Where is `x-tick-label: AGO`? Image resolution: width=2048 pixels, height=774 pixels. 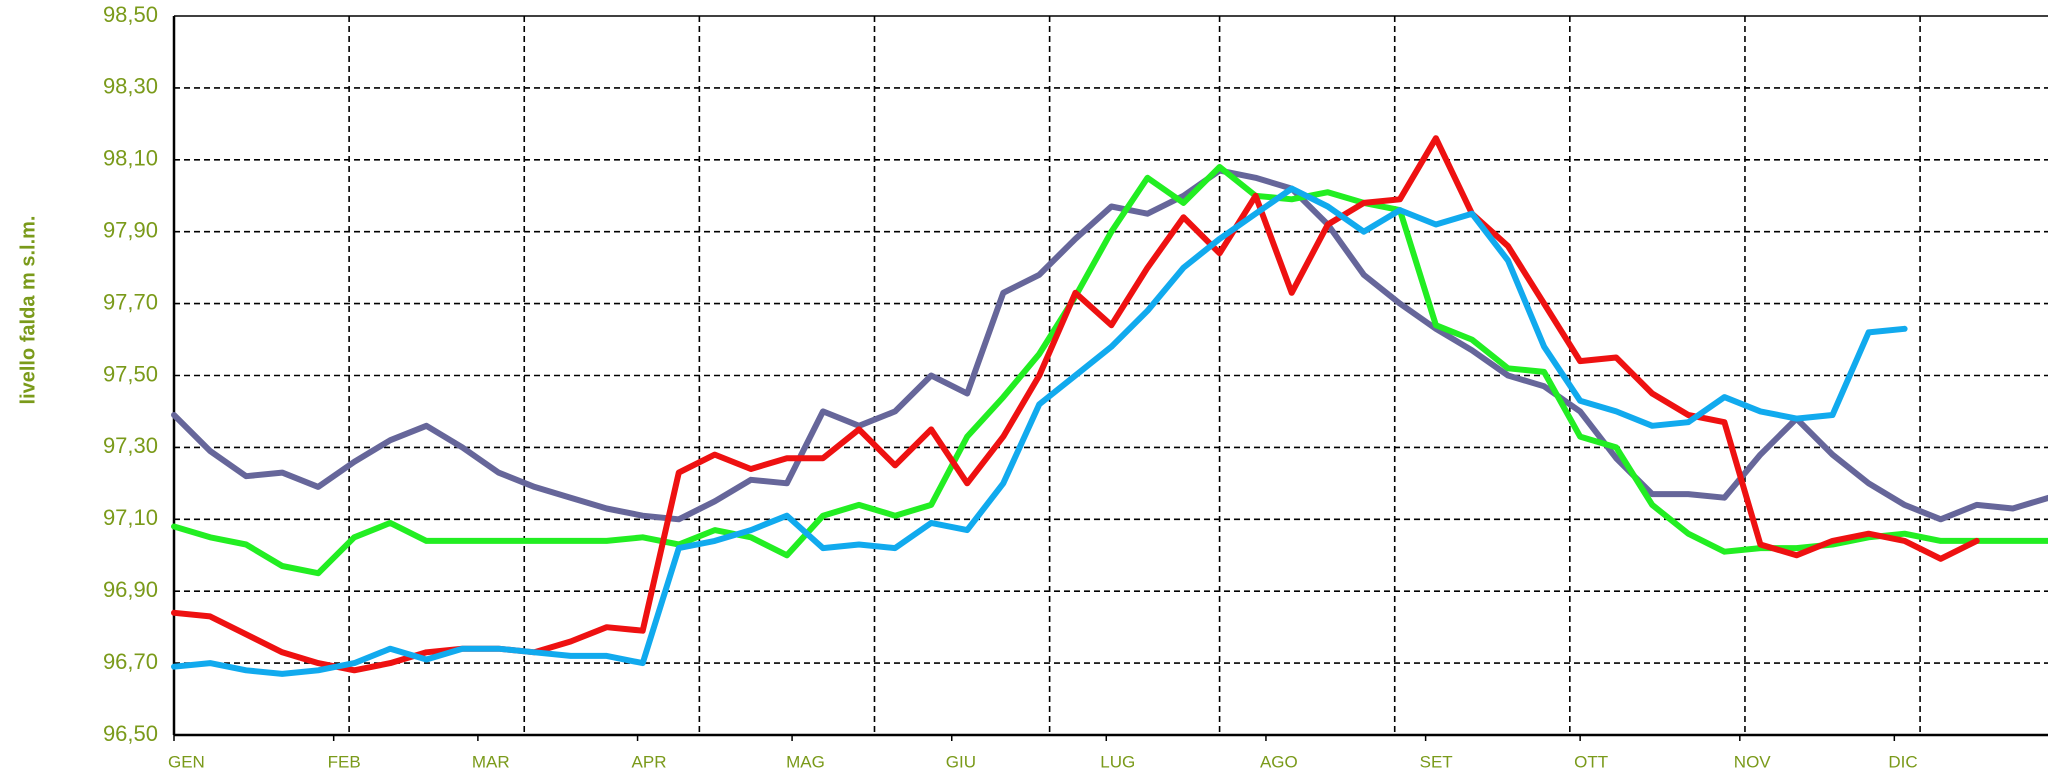 x-tick-label: AGO is located at coordinates (1279, 761).